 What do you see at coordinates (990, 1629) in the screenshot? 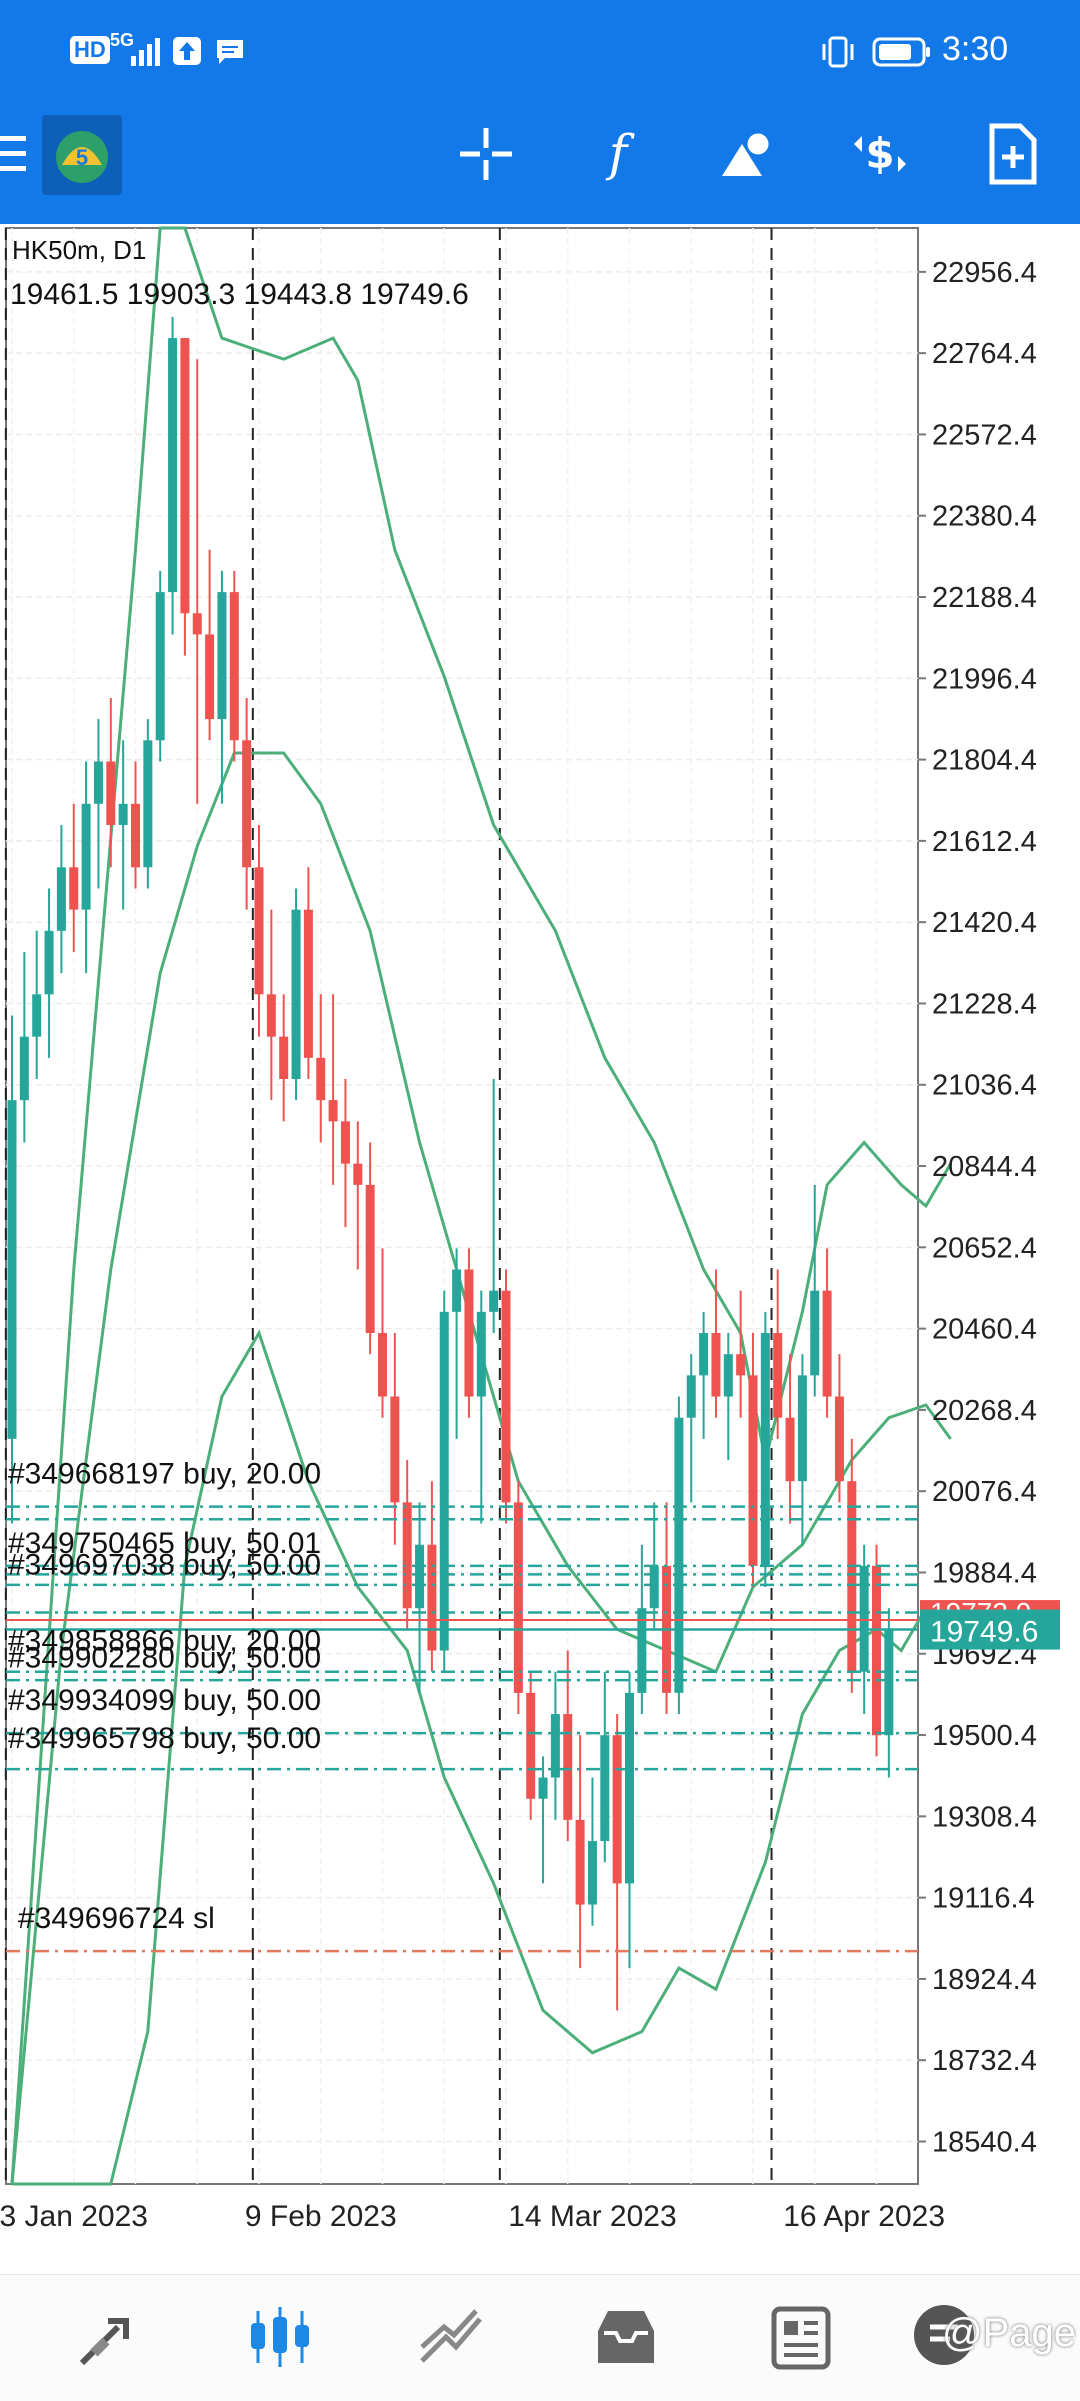
I see `current-price-tag` at bounding box center [990, 1629].